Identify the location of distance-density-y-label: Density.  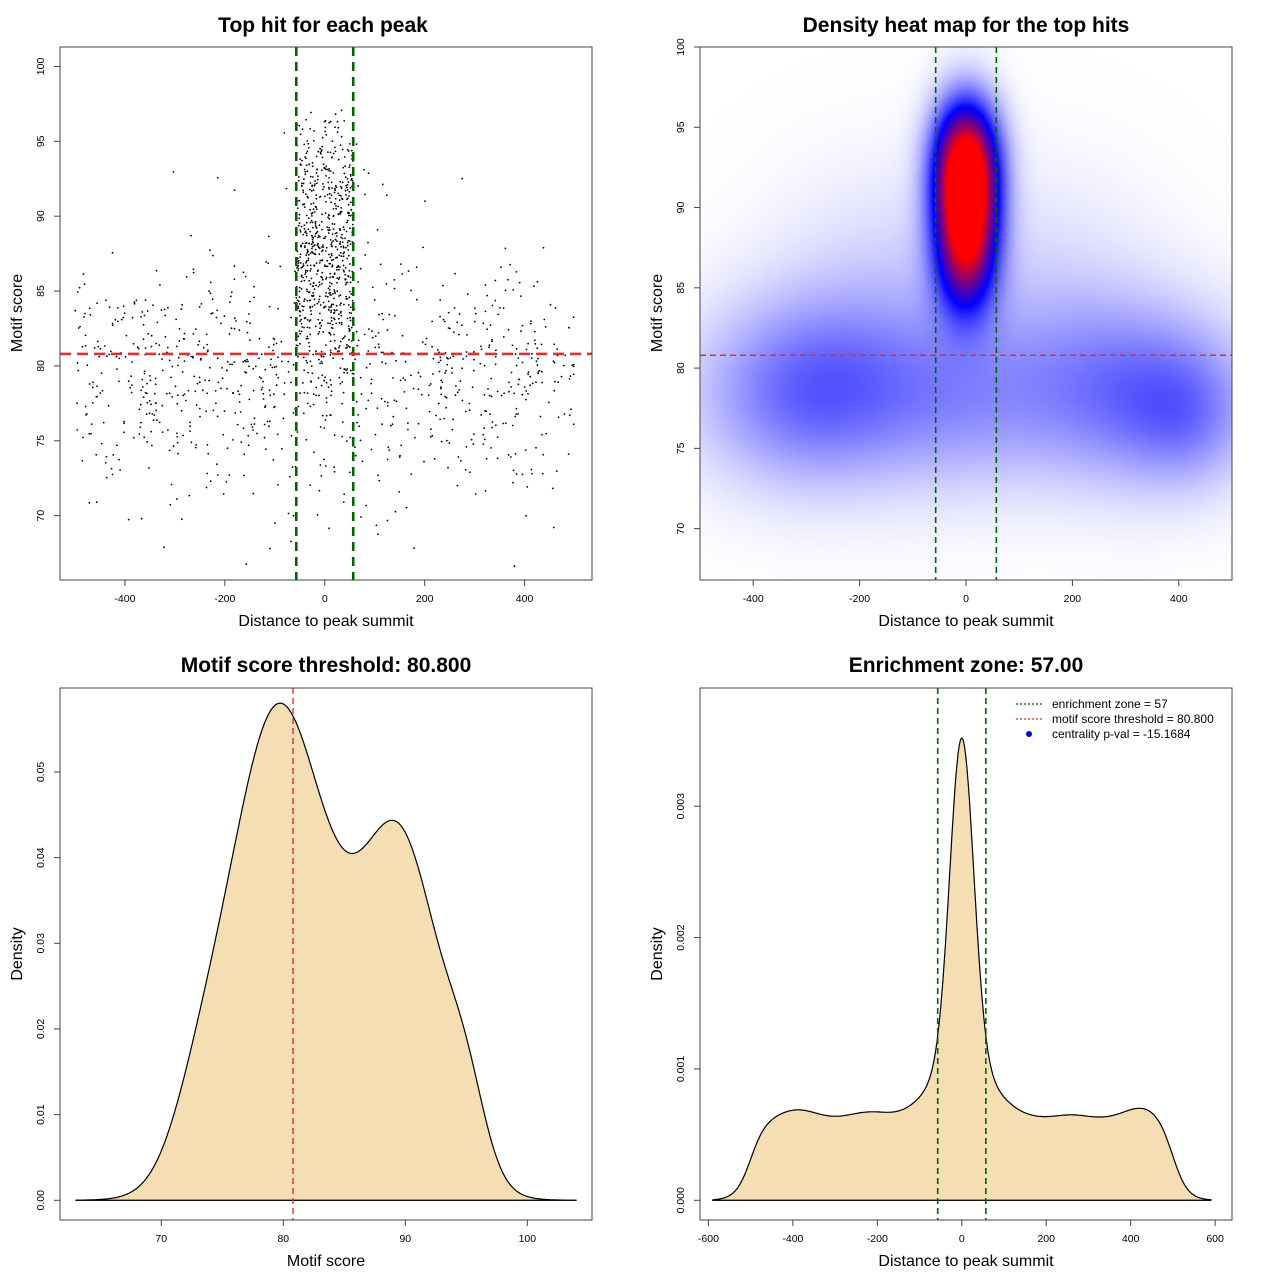
(657, 953).